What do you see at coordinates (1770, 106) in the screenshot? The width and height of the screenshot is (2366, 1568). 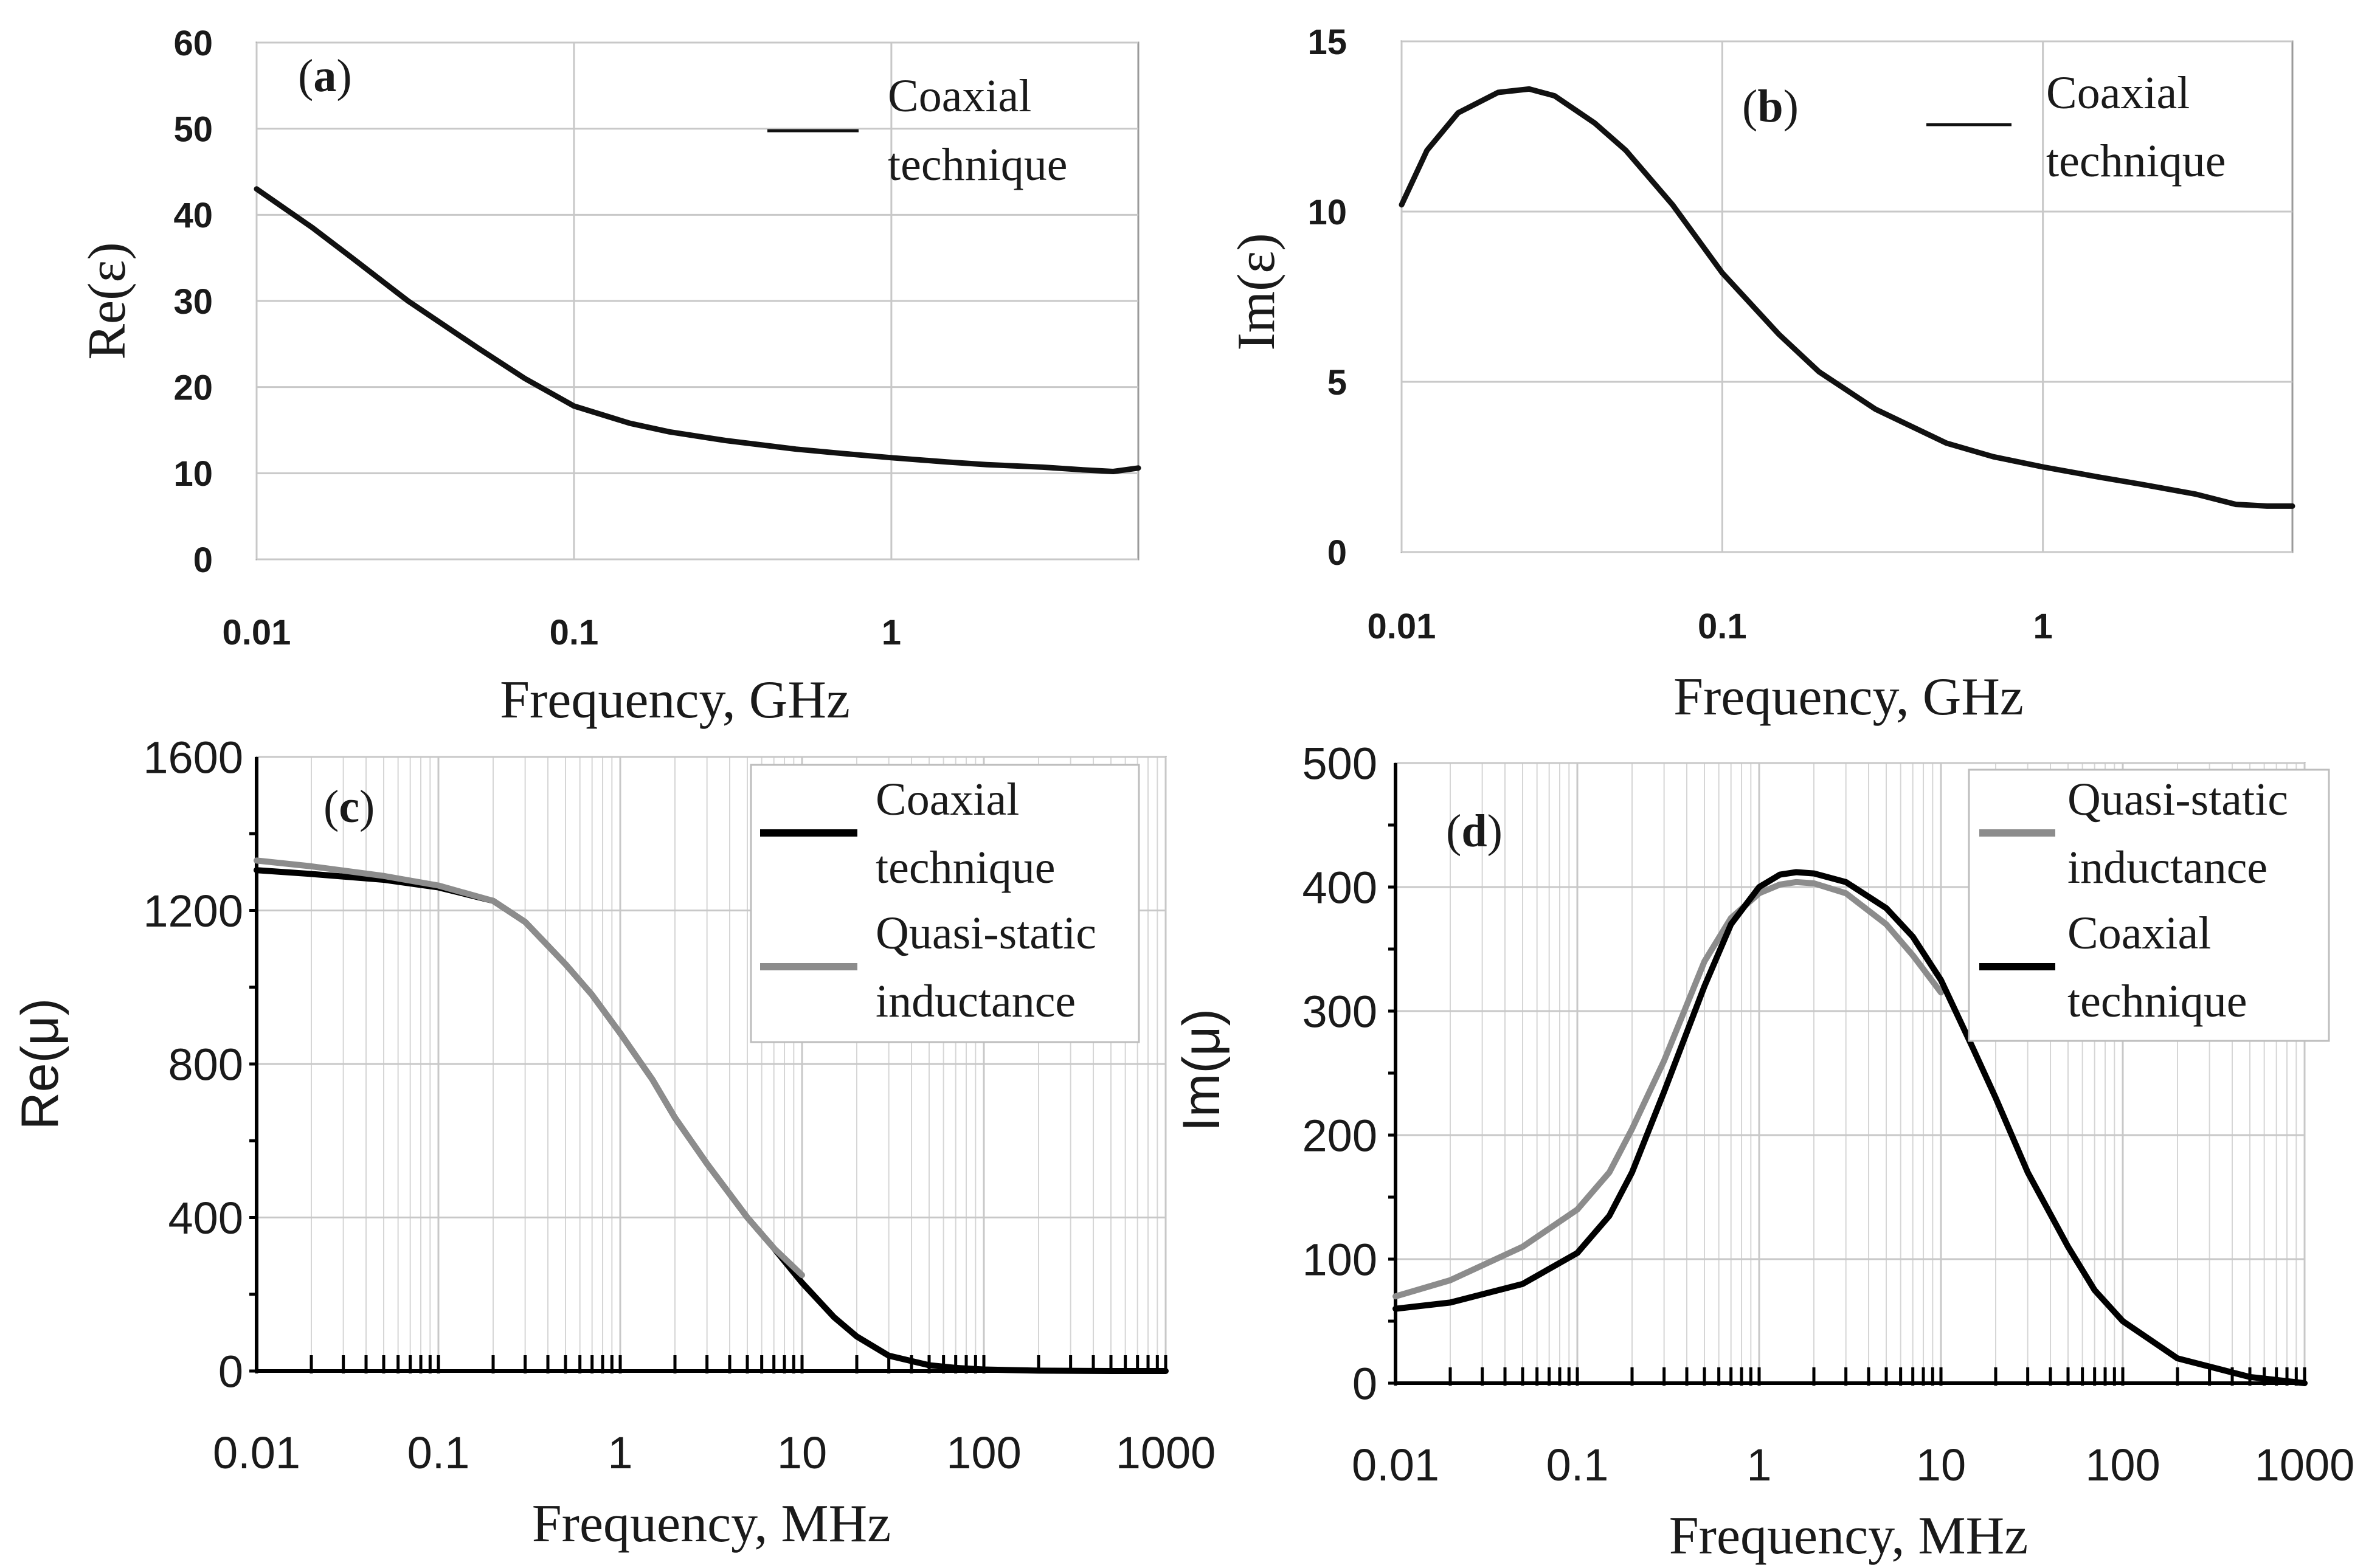 I see `panel-b-label: (b)` at bounding box center [1770, 106].